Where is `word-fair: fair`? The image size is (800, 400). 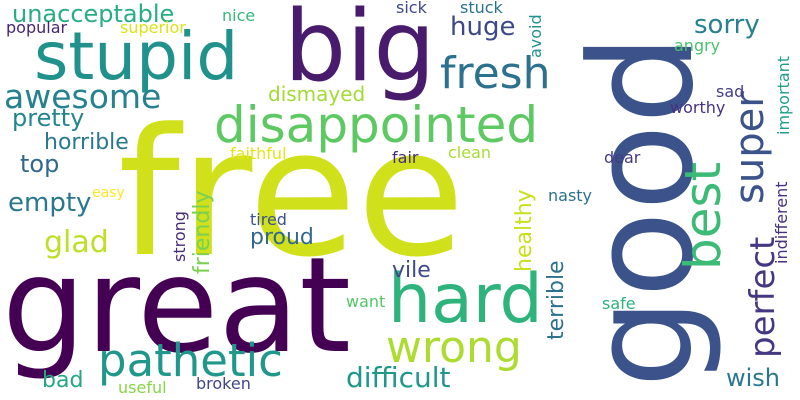
word-fair: fair is located at coordinates (405, 157).